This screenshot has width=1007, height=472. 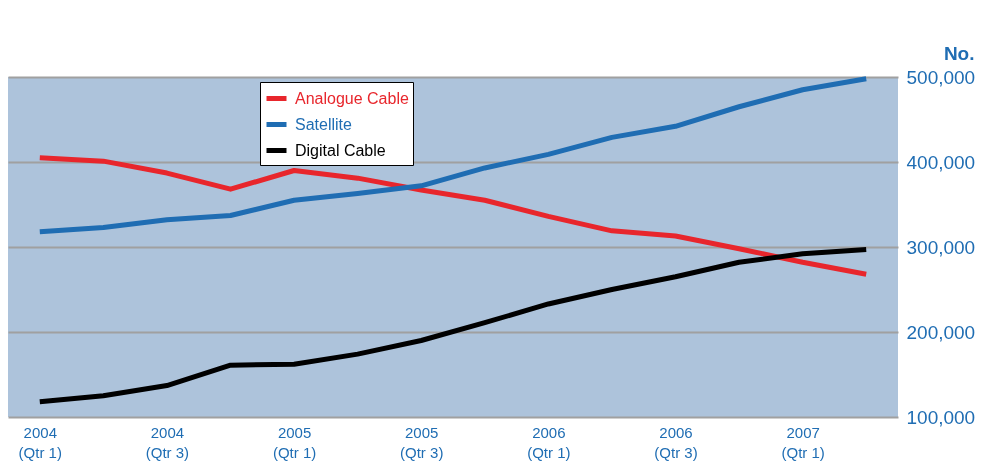 I want to click on x-tick-label: 2004 (Qtr 1), so click(x=40, y=442).